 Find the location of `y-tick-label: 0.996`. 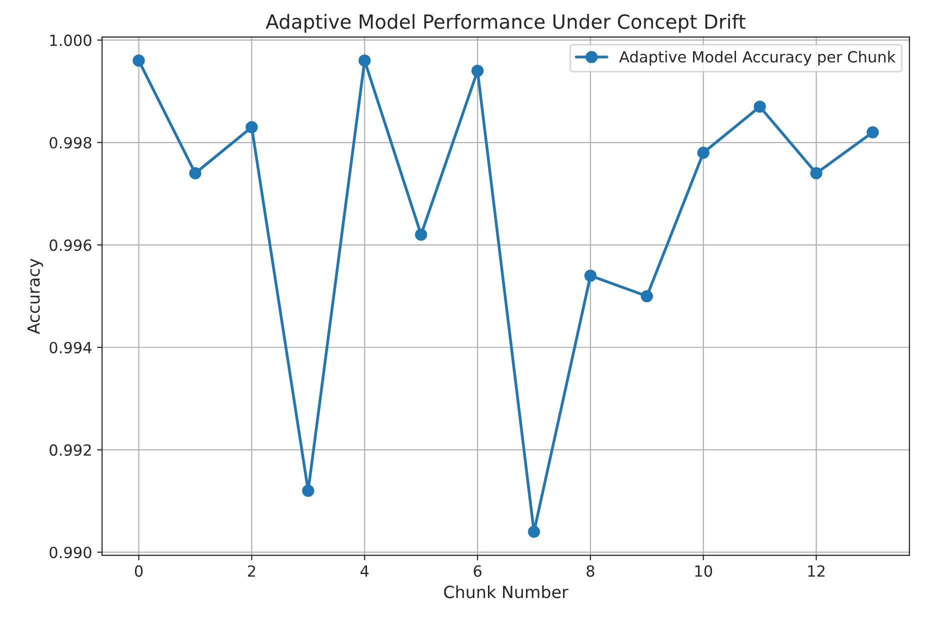

y-tick-label: 0.996 is located at coordinates (71, 245).